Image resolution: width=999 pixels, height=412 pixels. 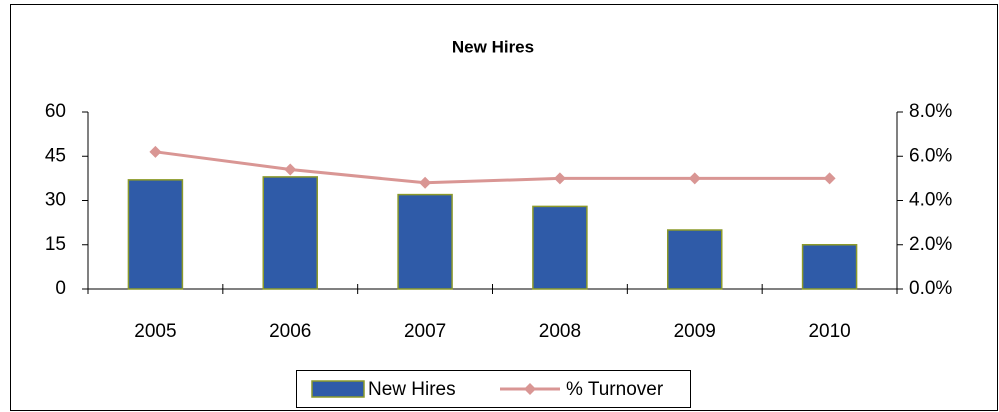 I want to click on y2-tick-label: 6.0%, so click(x=930, y=155).